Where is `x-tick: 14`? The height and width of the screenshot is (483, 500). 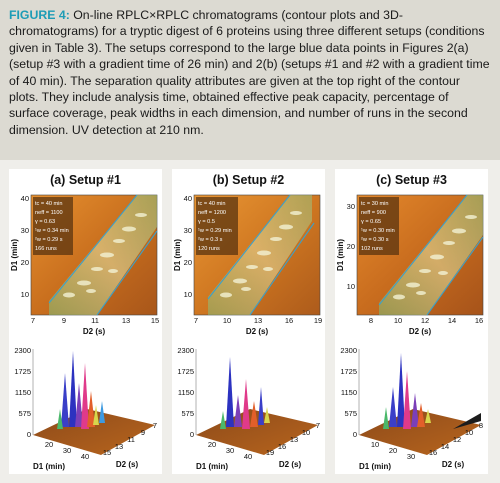 x-tick: 14 is located at coordinates (452, 320).